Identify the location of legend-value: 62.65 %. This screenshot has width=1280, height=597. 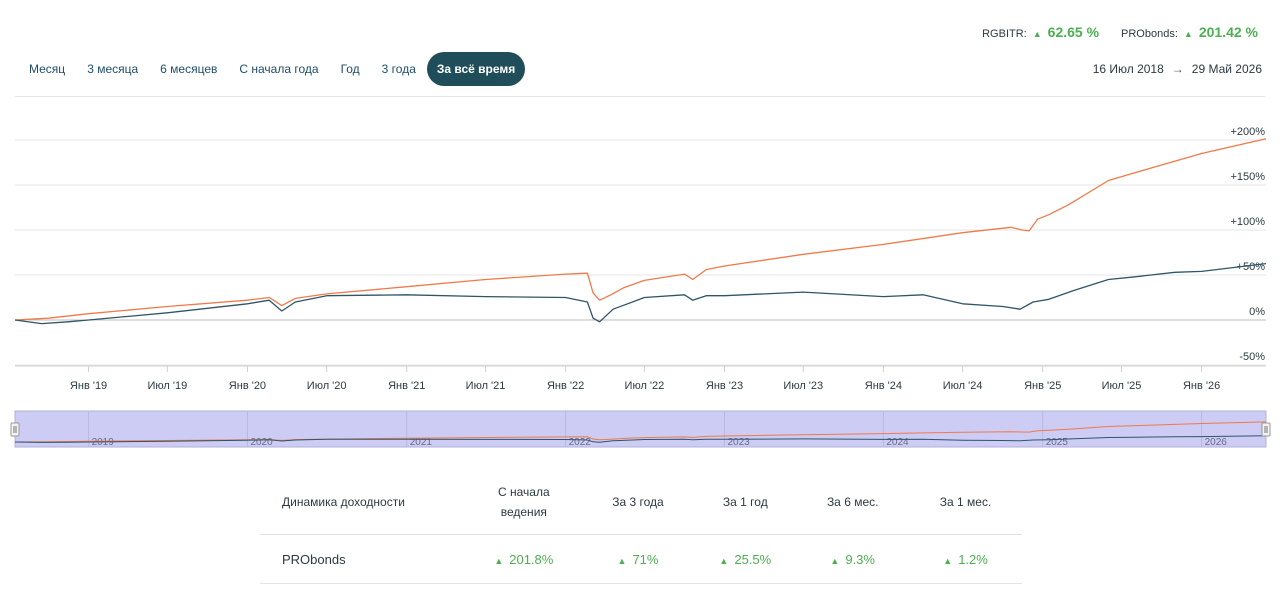
(1073, 32).